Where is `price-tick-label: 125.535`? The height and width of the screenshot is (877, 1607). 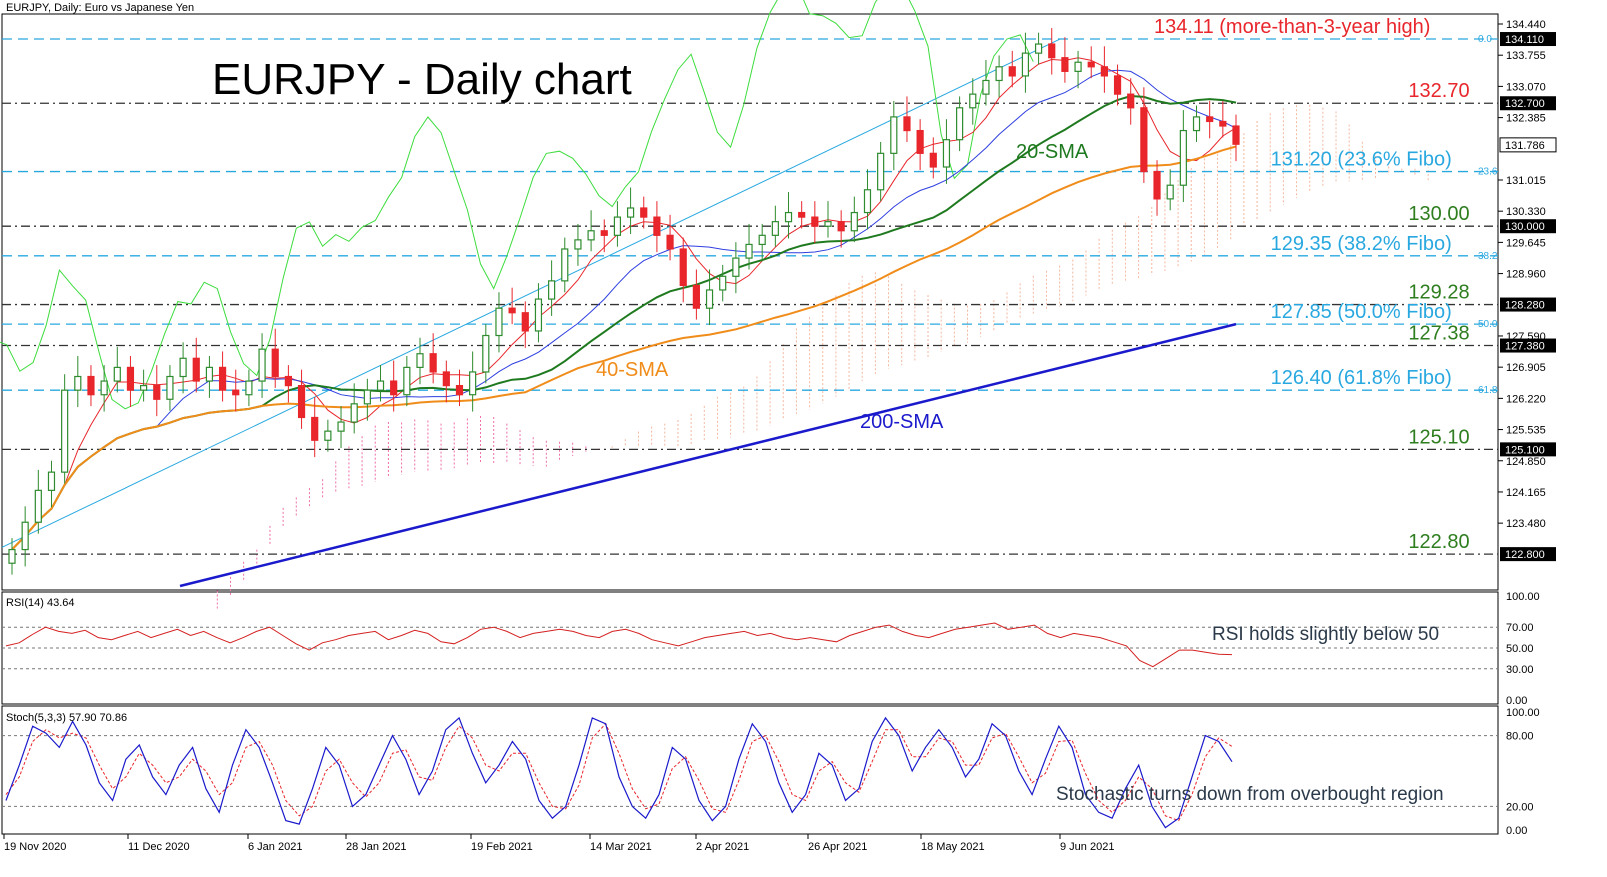
price-tick-label: 125.535 is located at coordinates (1526, 431).